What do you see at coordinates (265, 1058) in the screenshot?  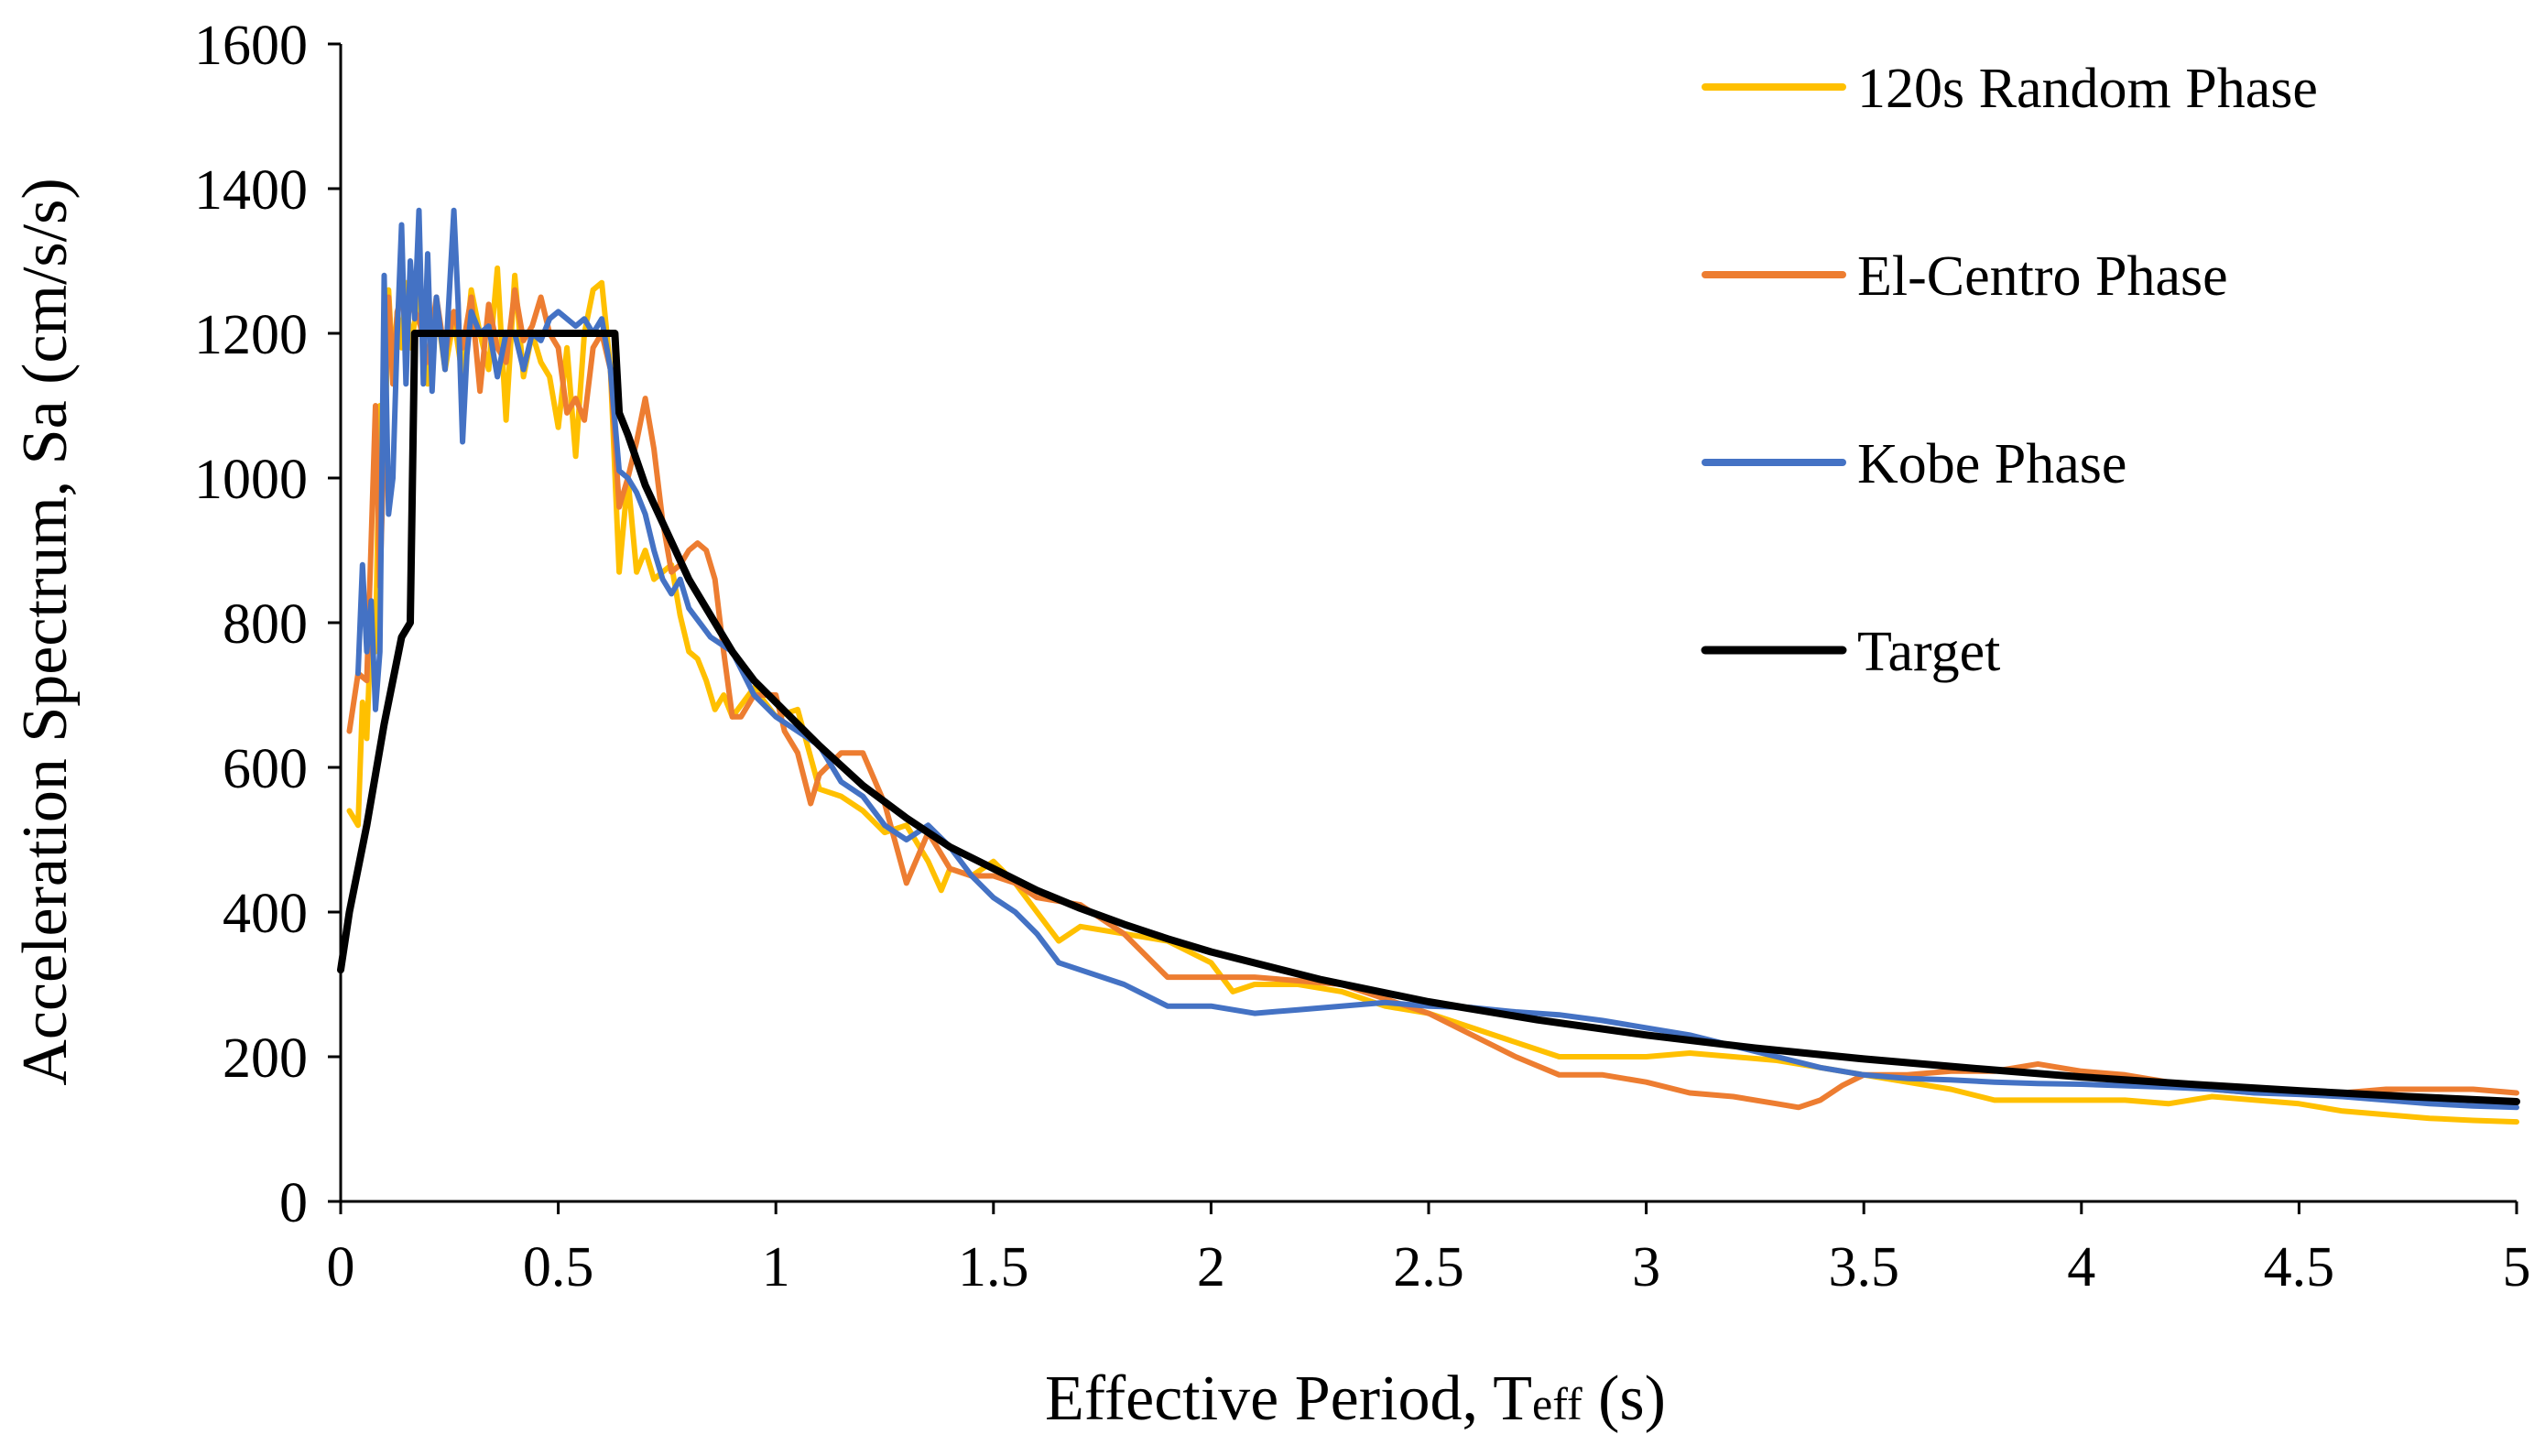 I see `y-tick-label: 200` at bounding box center [265, 1058].